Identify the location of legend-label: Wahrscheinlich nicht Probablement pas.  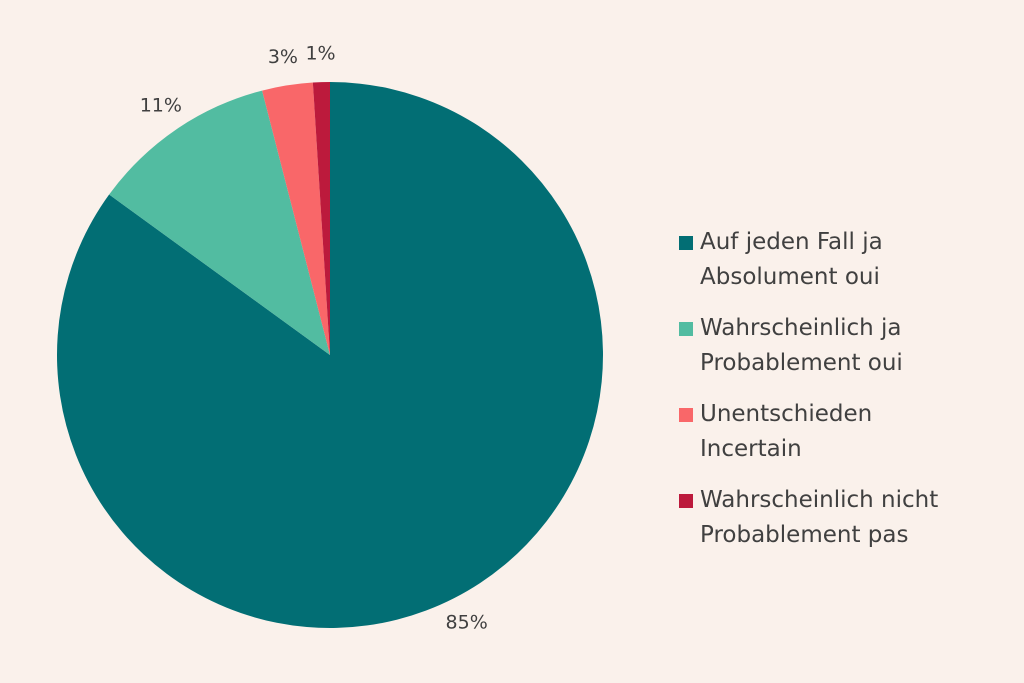
(819, 518).